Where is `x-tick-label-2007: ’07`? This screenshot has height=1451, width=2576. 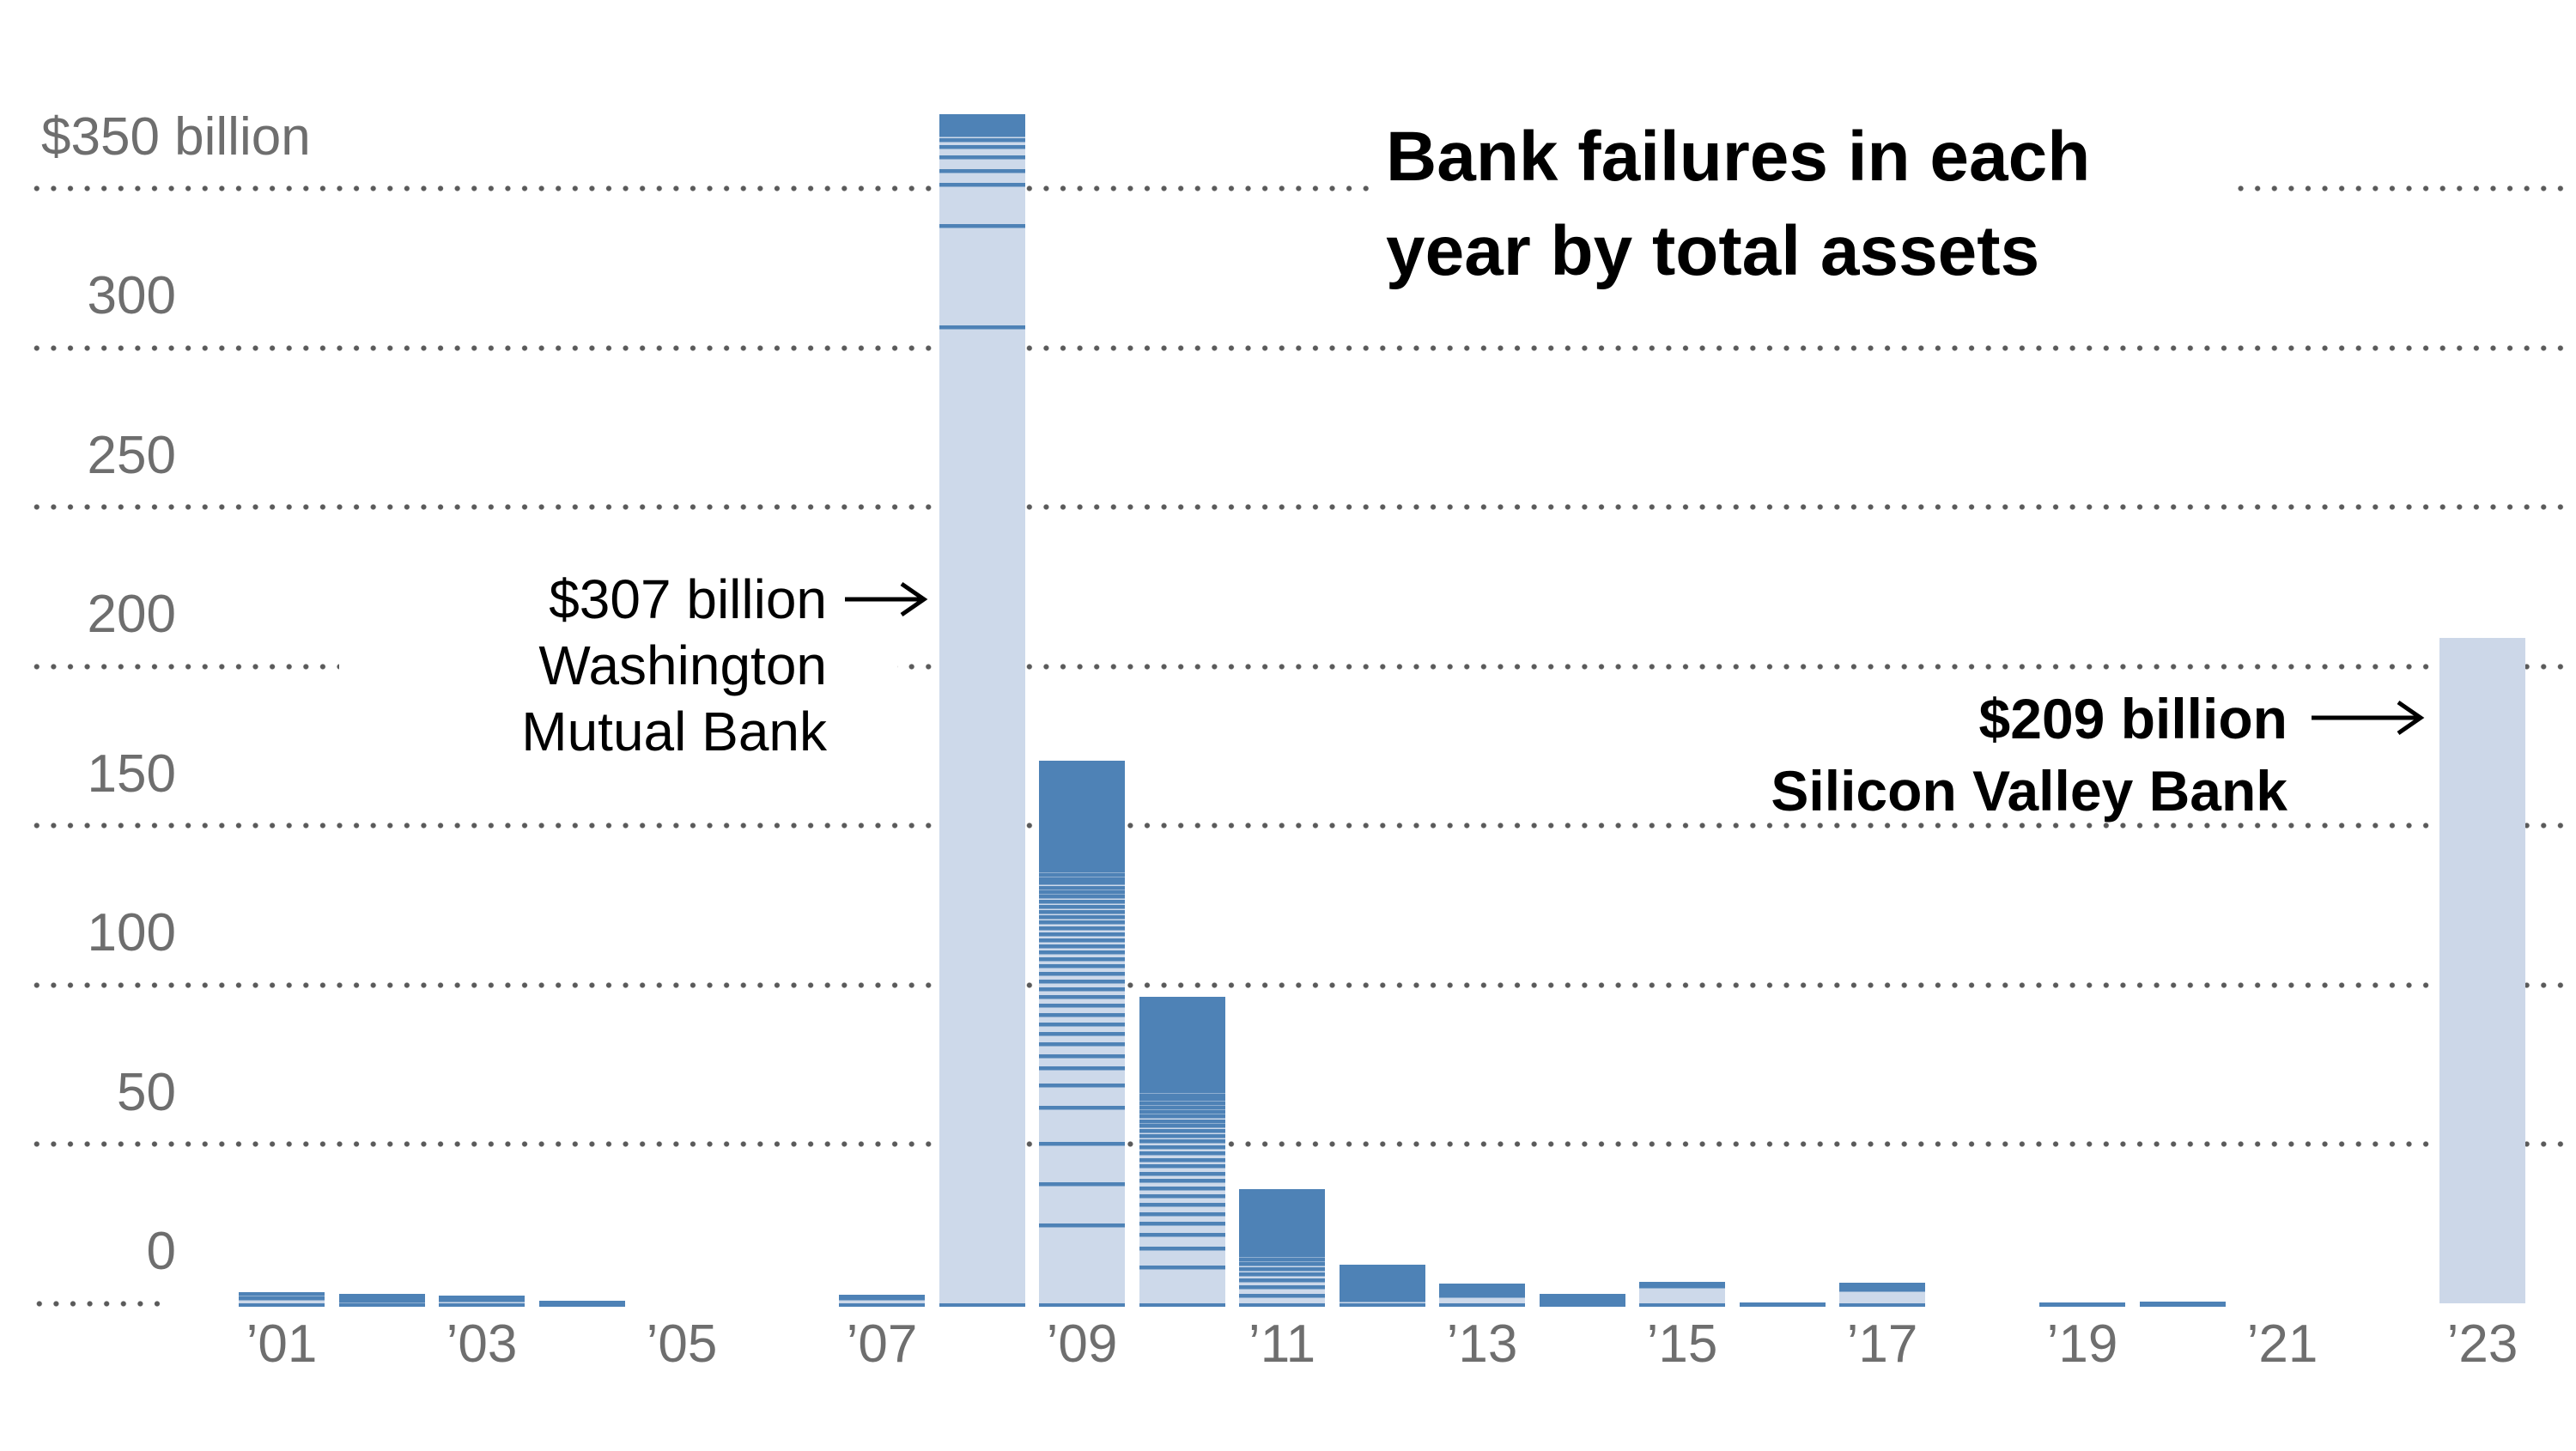 x-tick-label-2007: ’07 is located at coordinates (882, 1344).